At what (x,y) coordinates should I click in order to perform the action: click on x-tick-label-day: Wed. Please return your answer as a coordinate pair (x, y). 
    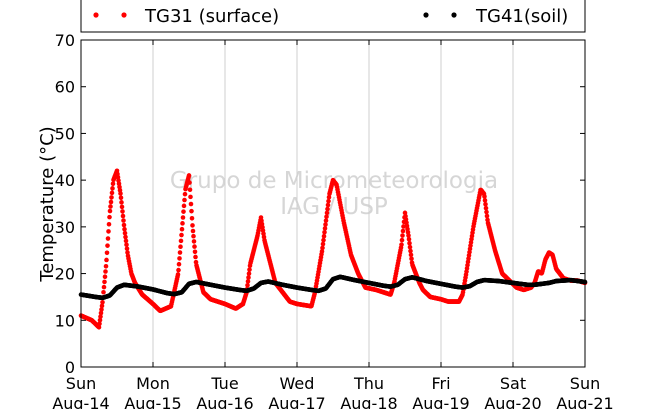
    Looking at the image, I should click on (297, 383).